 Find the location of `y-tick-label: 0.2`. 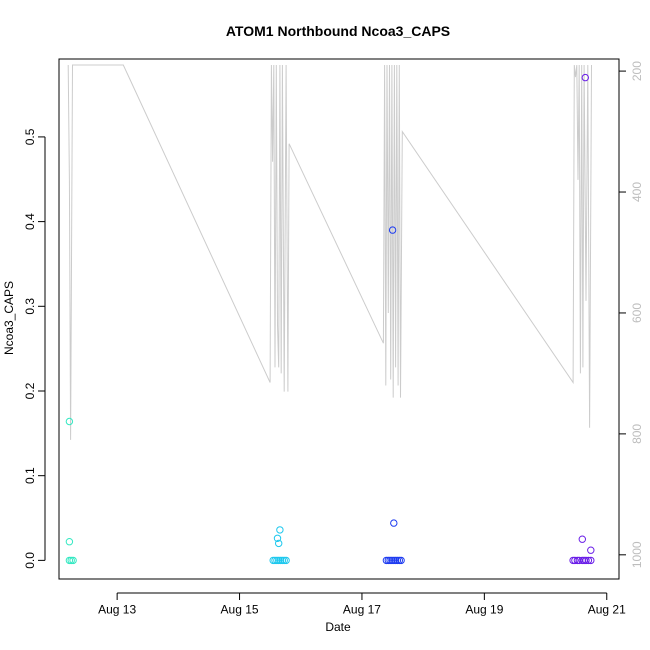

y-tick-label: 0.2 is located at coordinates (30, 390).